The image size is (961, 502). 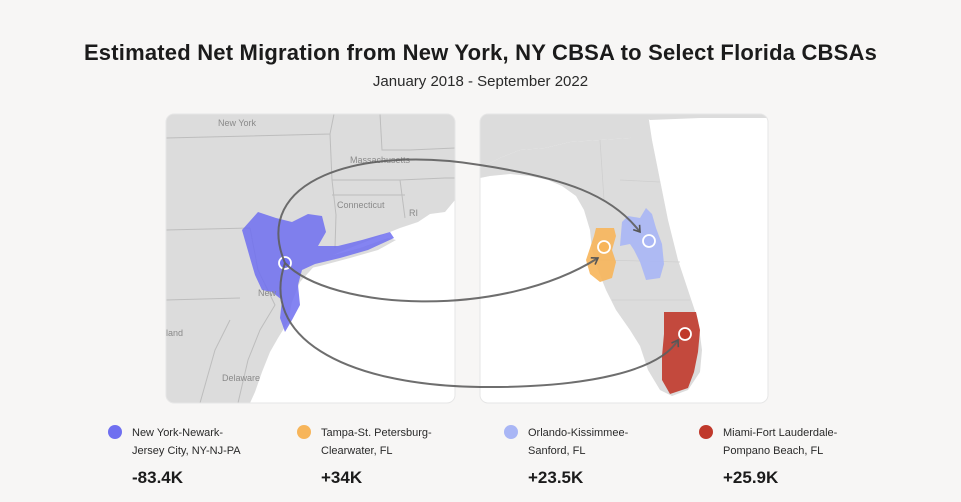 I want to click on legend-dot-miami, so click(x=706, y=432).